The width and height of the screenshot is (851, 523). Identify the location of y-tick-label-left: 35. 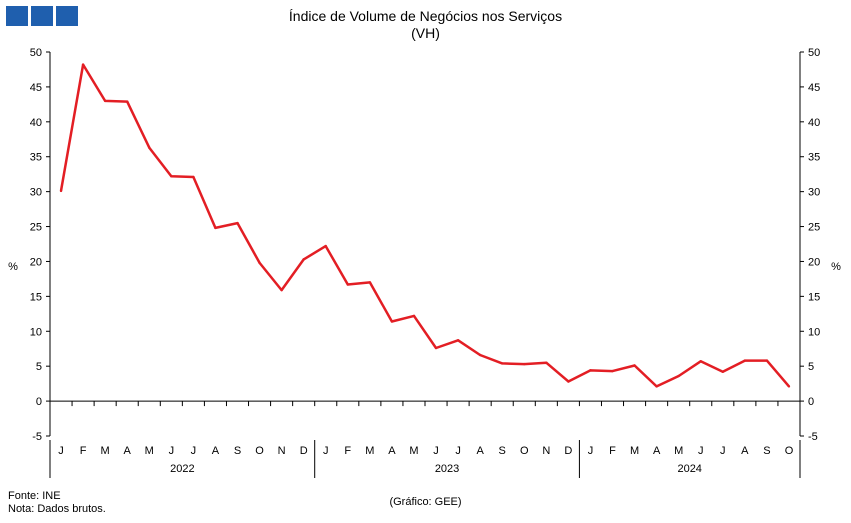
(36, 158).